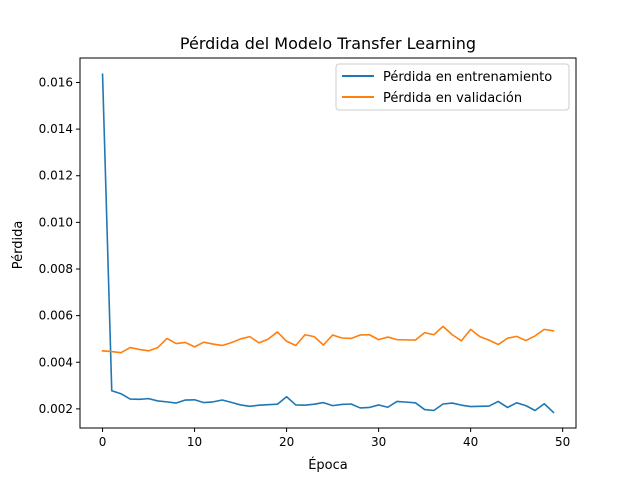  What do you see at coordinates (103, 442) in the screenshot?
I see `x-tick-label: 0` at bounding box center [103, 442].